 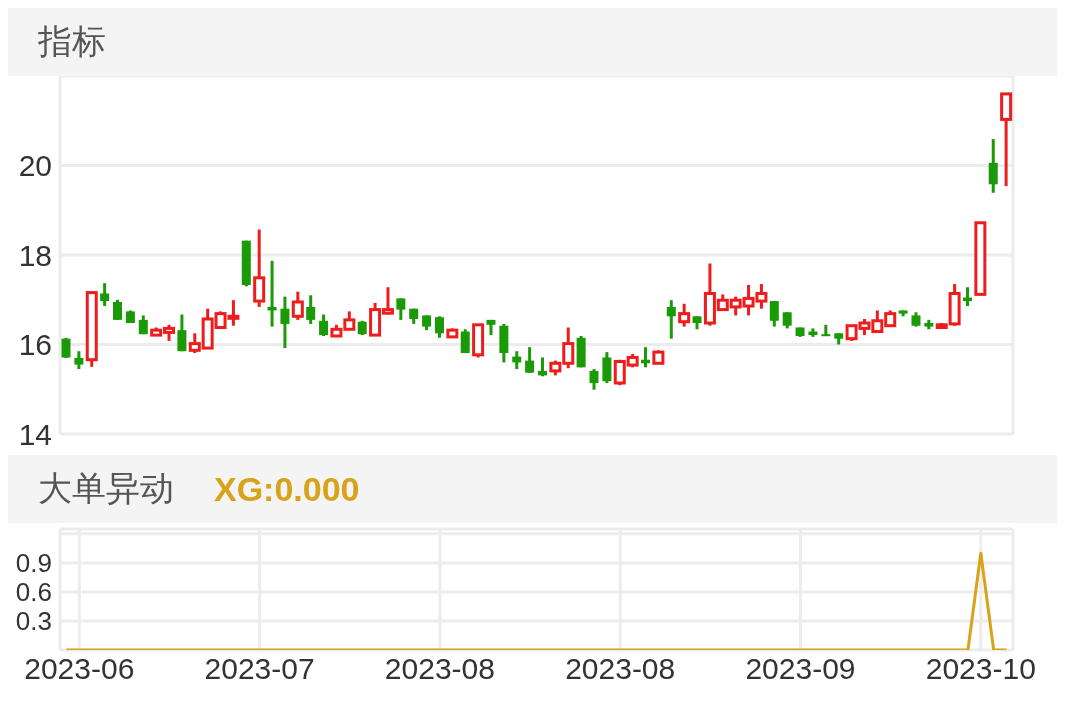 What do you see at coordinates (106, 488) in the screenshot?
I see `chart-title: 大单异动` at bounding box center [106, 488].